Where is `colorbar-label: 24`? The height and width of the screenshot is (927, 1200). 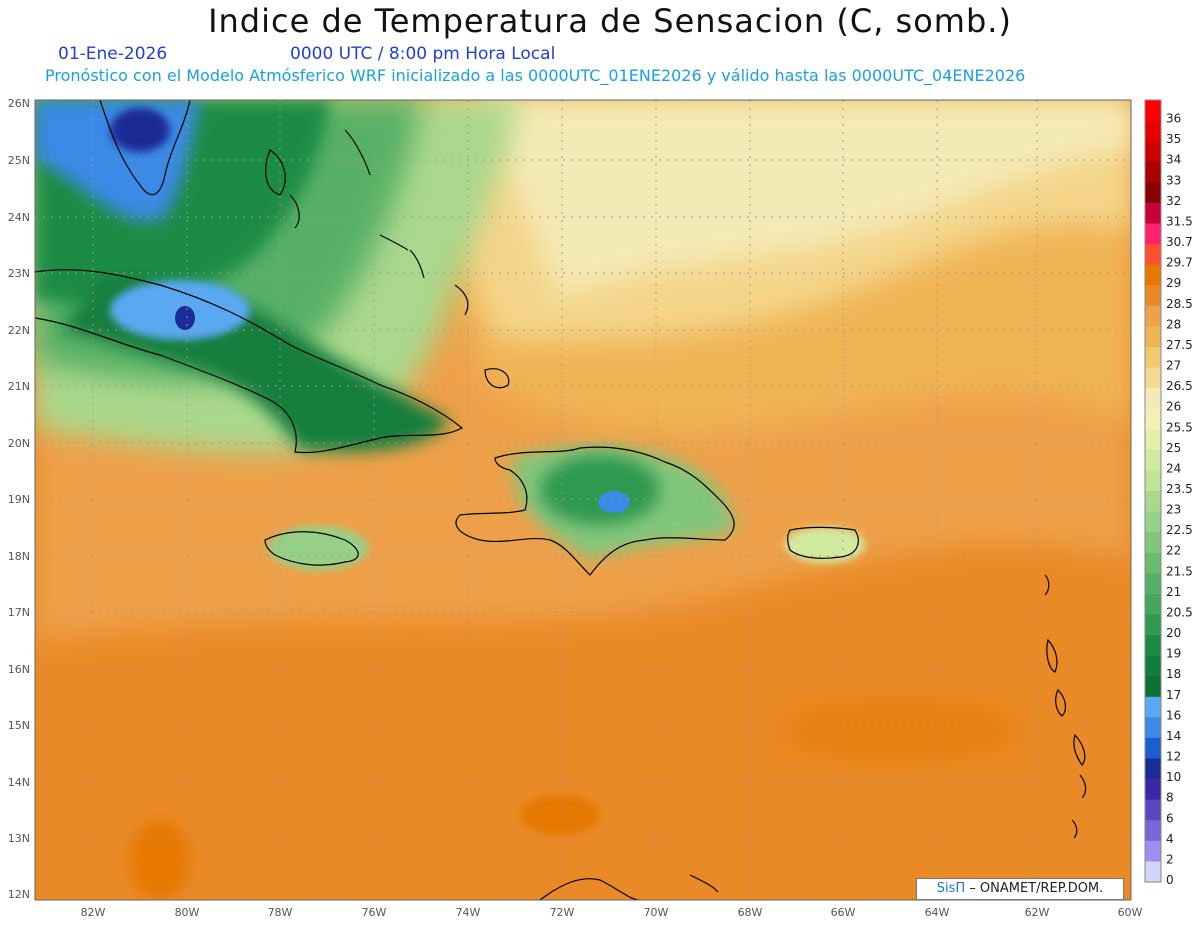 colorbar-label: 24 is located at coordinates (1173, 468).